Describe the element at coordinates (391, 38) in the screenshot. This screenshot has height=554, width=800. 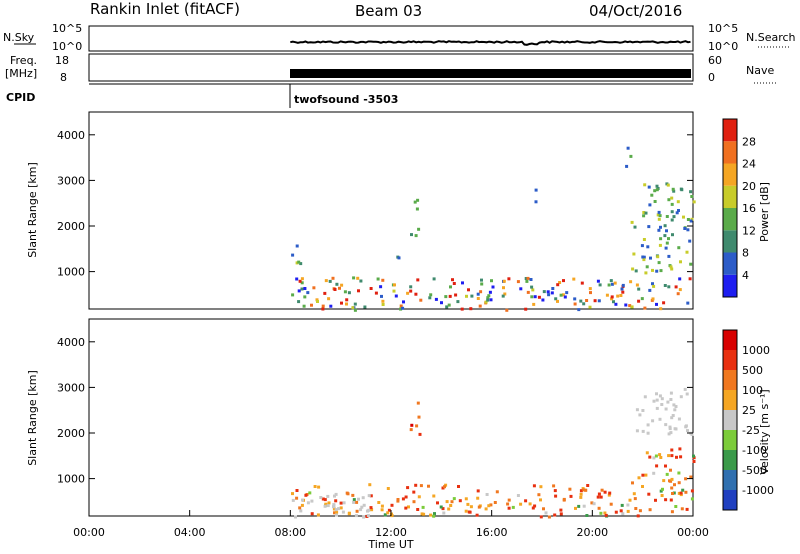
I see `nsky-frame` at that location.